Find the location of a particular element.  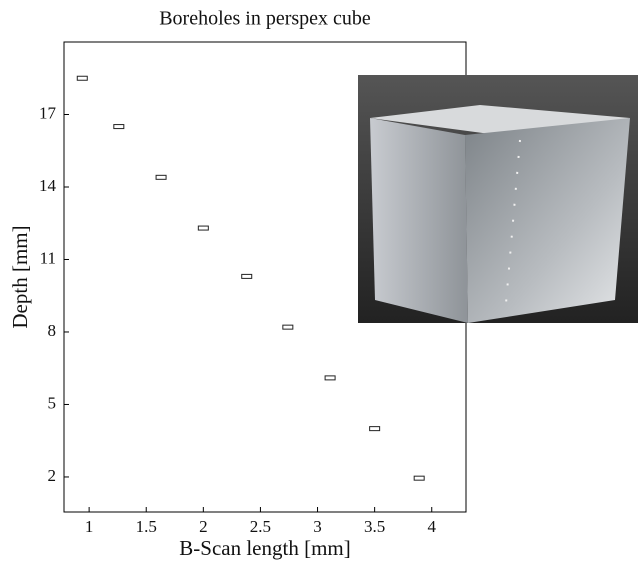

x-tick-label: 3 is located at coordinates (317, 526).